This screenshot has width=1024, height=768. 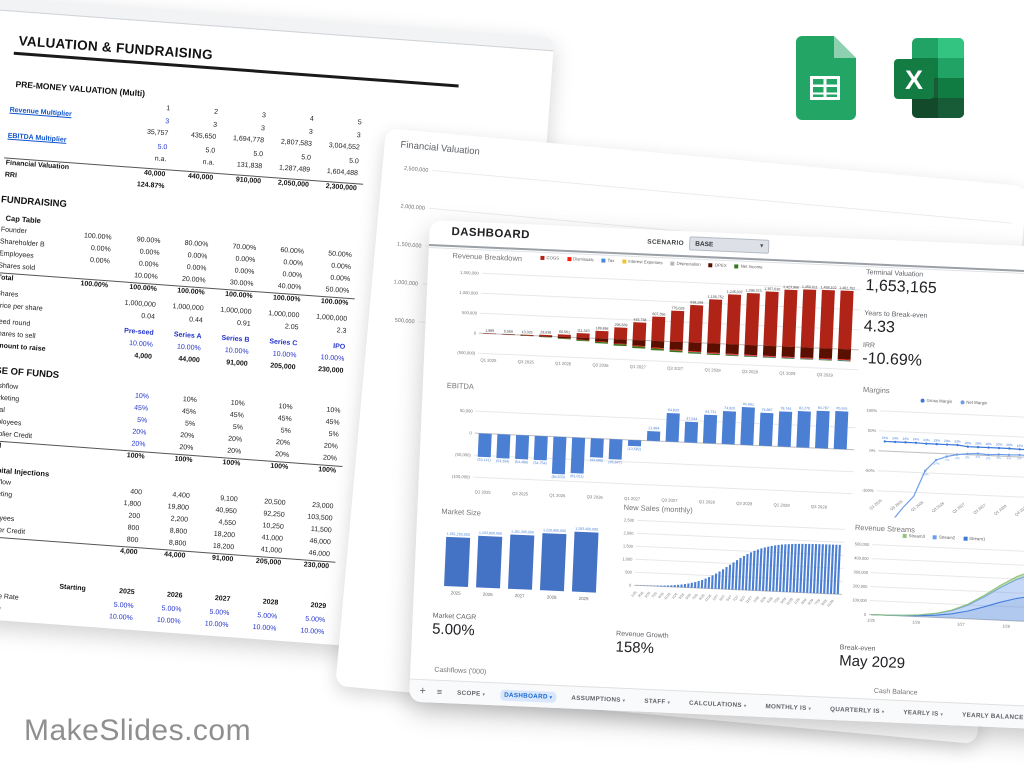 What do you see at coordinates (322, 506) in the screenshot?
I see `cell: 23,000` at bounding box center [322, 506].